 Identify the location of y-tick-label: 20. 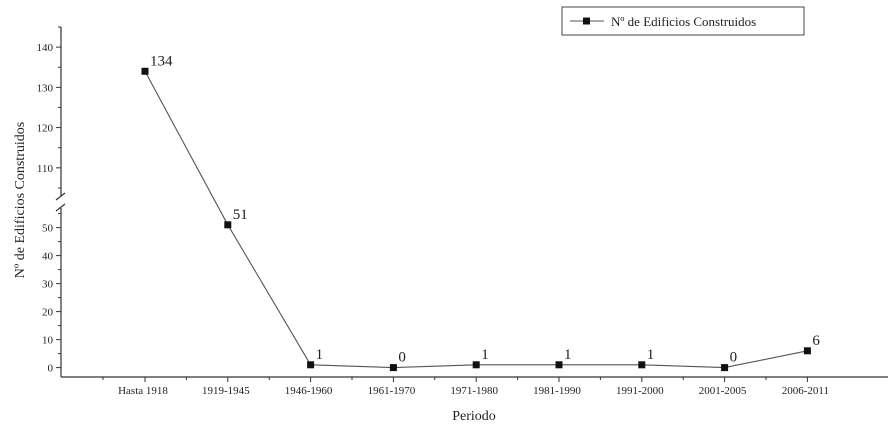
(48, 313).